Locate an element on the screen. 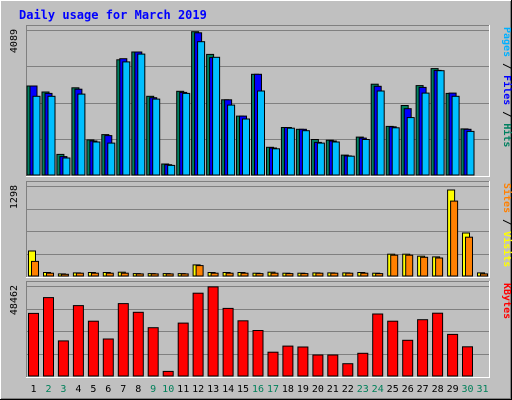  legend-hits: Hits is located at coordinates (506, 135).